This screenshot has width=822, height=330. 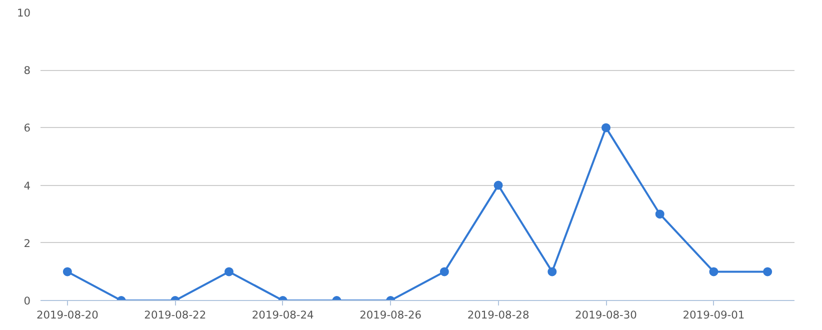 I want to click on x-tick-label: 2019-08-24, so click(x=283, y=315).